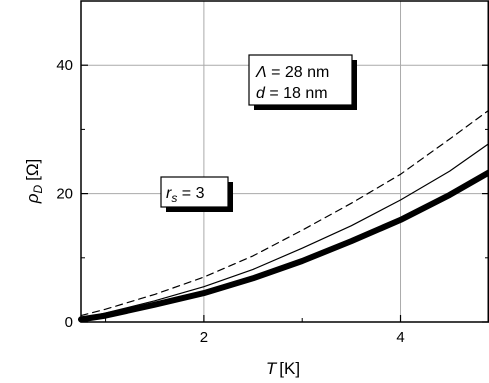  I want to click on annotation-d: d = 18 nm, so click(292, 93).